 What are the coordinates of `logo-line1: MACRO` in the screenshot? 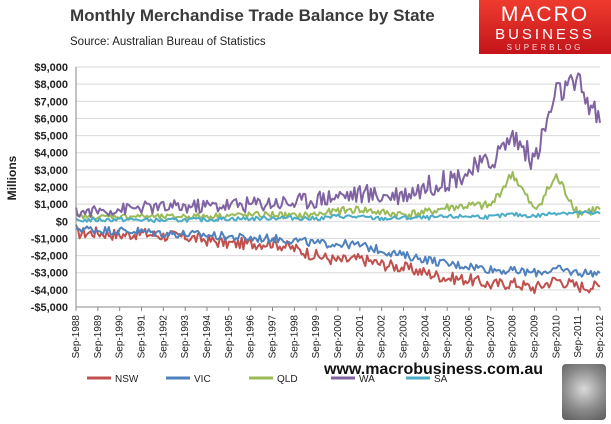 It's located at (545, 14).